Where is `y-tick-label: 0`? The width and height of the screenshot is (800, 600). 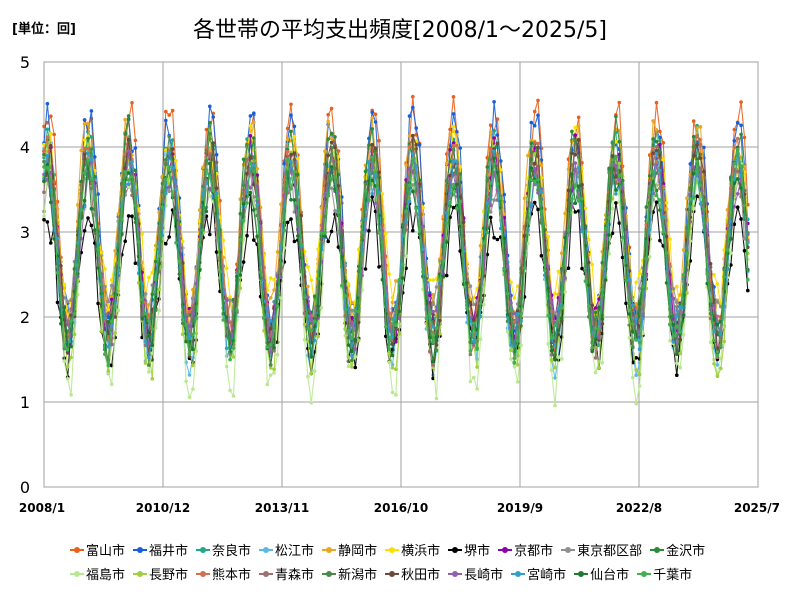
y-tick-label: 0 is located at coordinates (25, 487).